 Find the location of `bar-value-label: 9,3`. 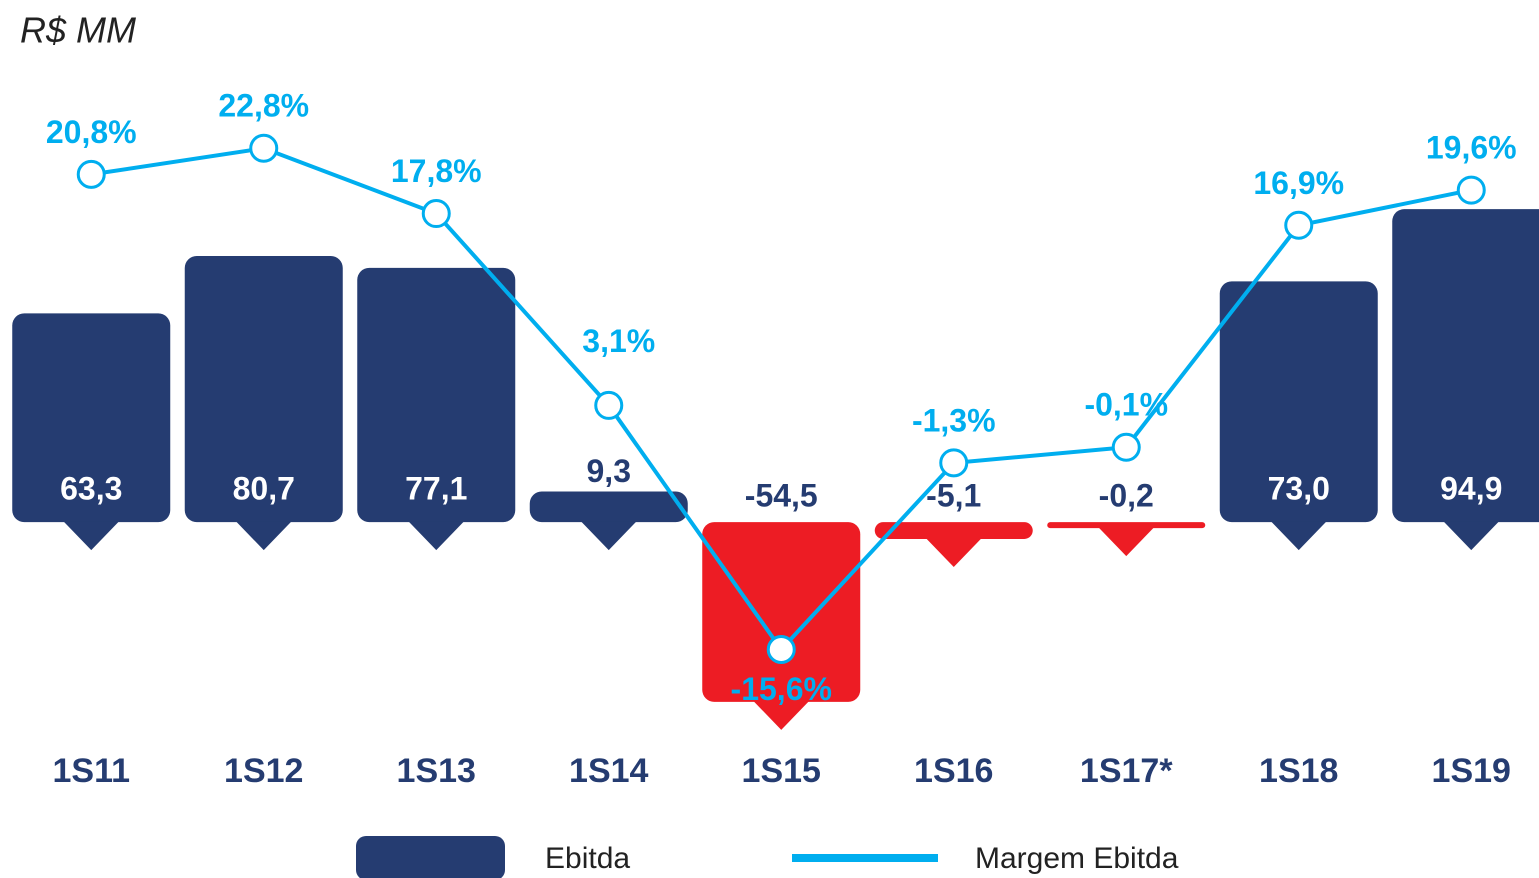

bar-value-label: 9,3 is located at coordinates (609, 471).